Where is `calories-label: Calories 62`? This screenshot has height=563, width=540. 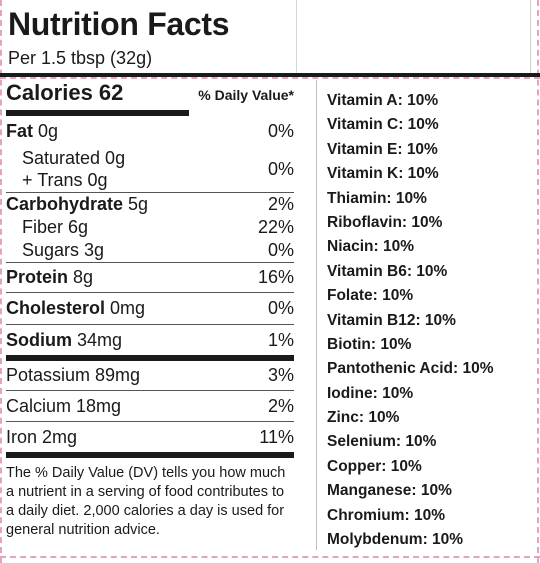
calories-label: Calories 62 is located at coordinates (65, 92).